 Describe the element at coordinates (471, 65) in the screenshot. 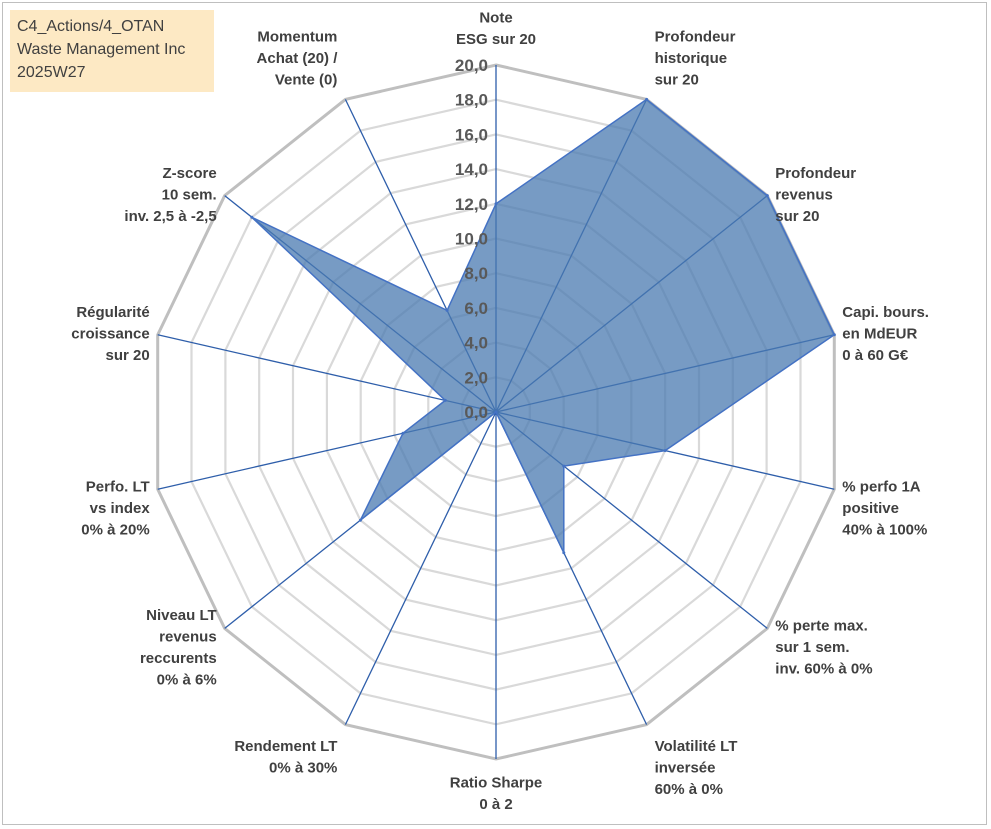

I see `tick-label: 20,0` at that location.